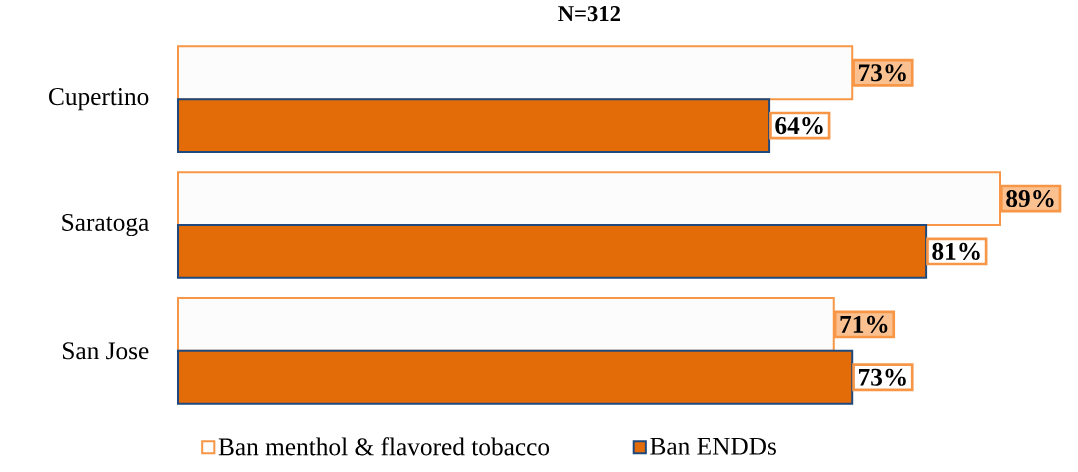 This screenshot has height=472, width=1078. Describe the element at coordinates (956, 251) in the screenshot. I see `data-label: 81%` at that location.